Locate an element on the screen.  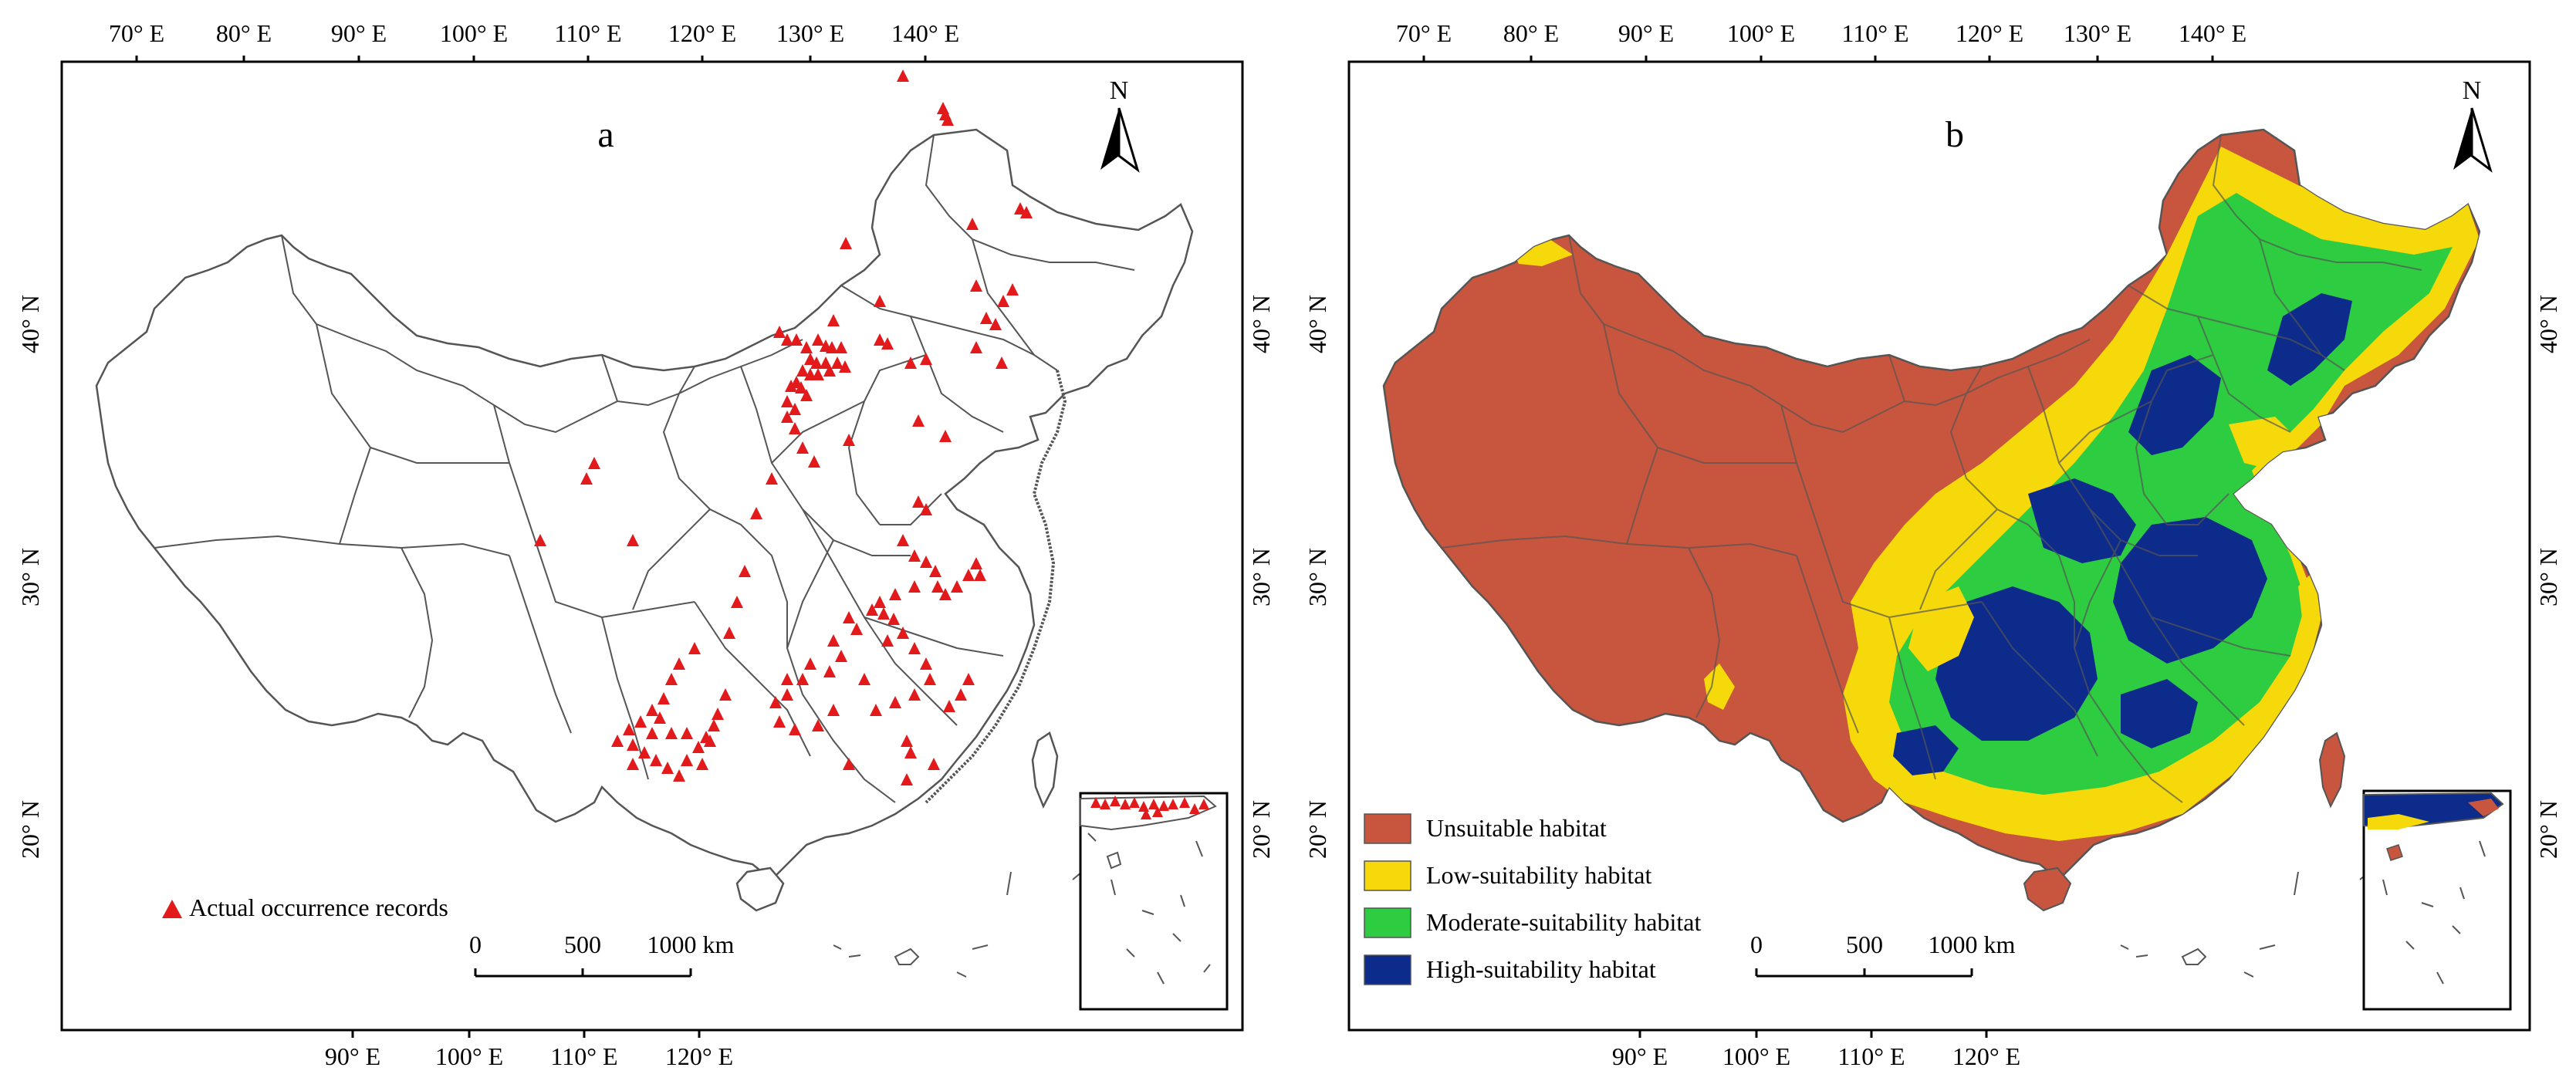
left-tick-label: 30° N is located at coordinates (1317, 577).